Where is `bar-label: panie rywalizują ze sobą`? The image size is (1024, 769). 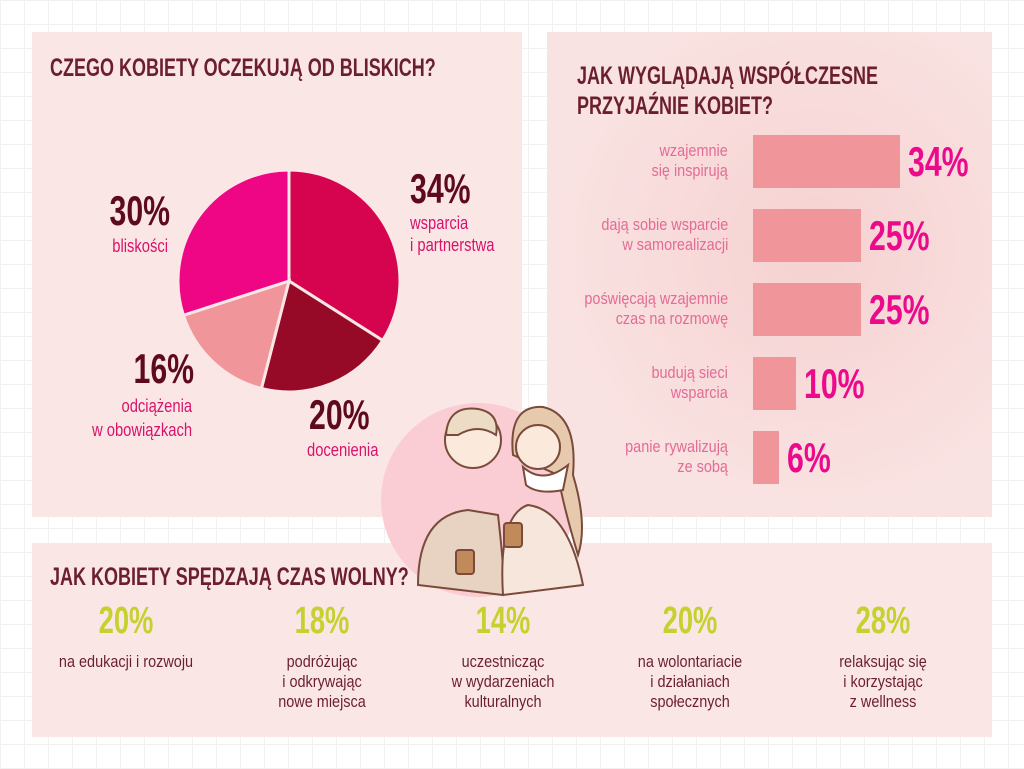 bar-label: panie rywalizują ze sobą is located at coordinates (676, 456).